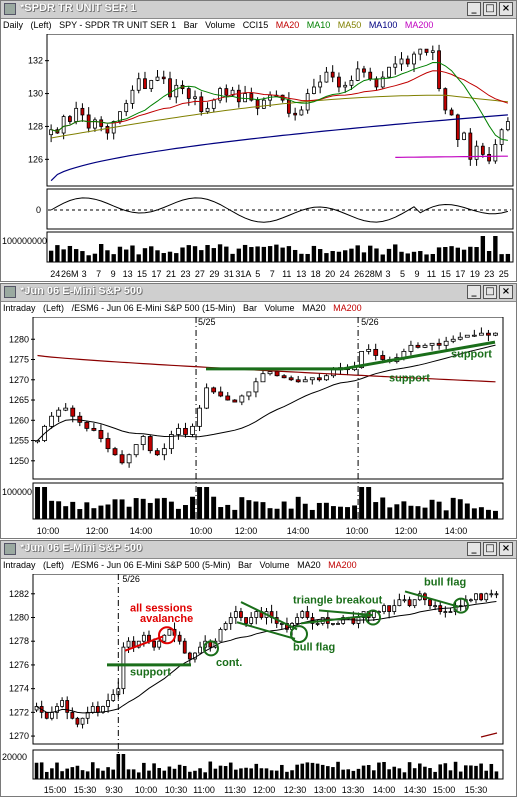  Describe the element at coordinates (19, 441) in the screenshot. I see `y-tick-label: 1255` at that location.